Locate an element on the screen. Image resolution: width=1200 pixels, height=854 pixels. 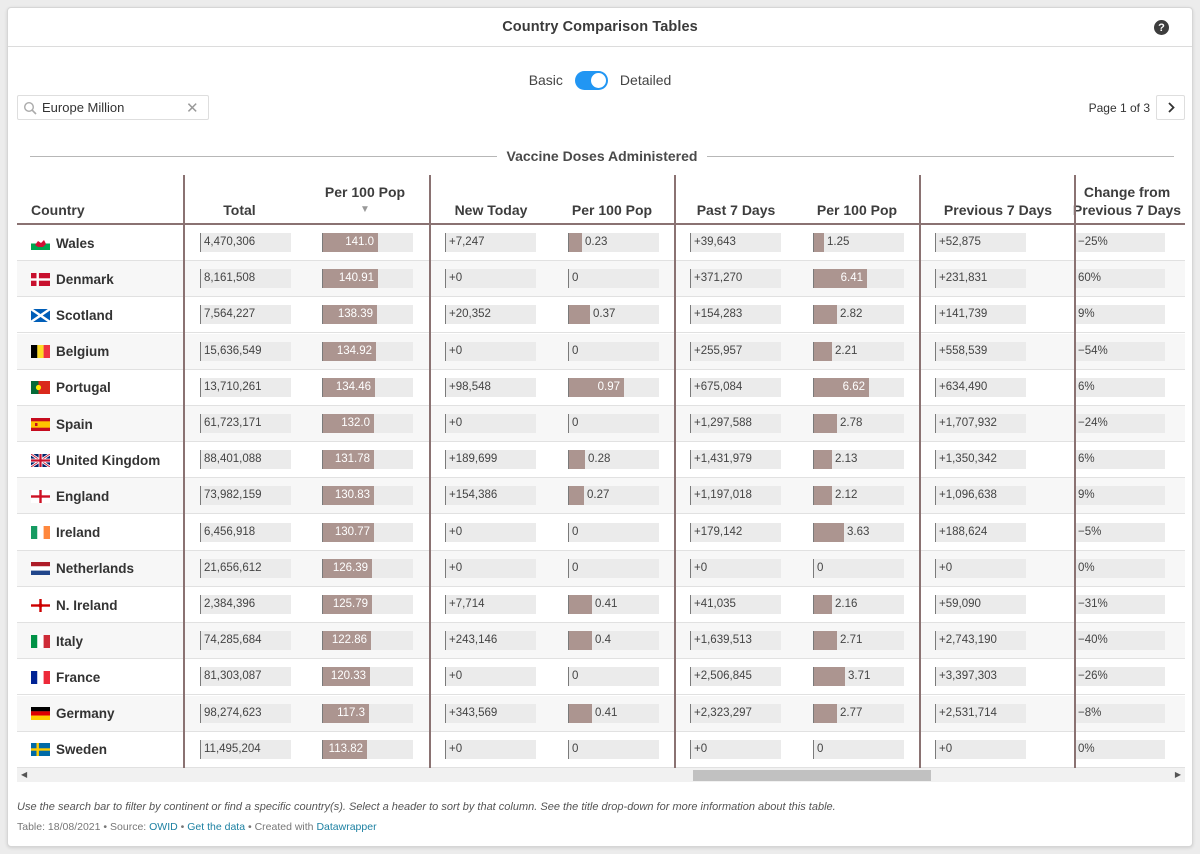
cell-per100_today: 0.27 is located at coordinates (613, 496).